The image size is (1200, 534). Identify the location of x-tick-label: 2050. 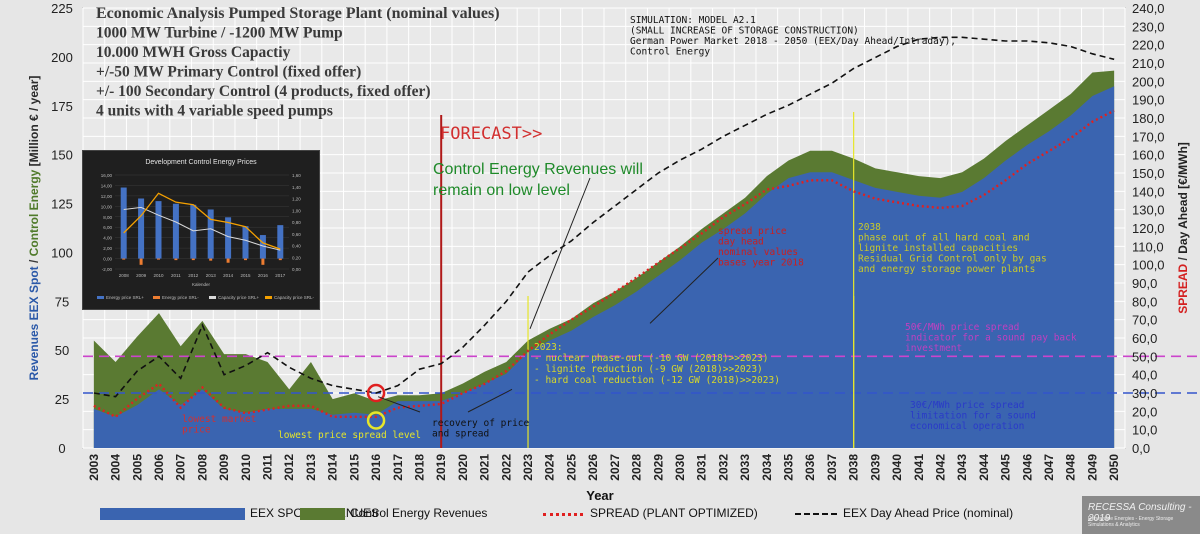
(1114, 467).